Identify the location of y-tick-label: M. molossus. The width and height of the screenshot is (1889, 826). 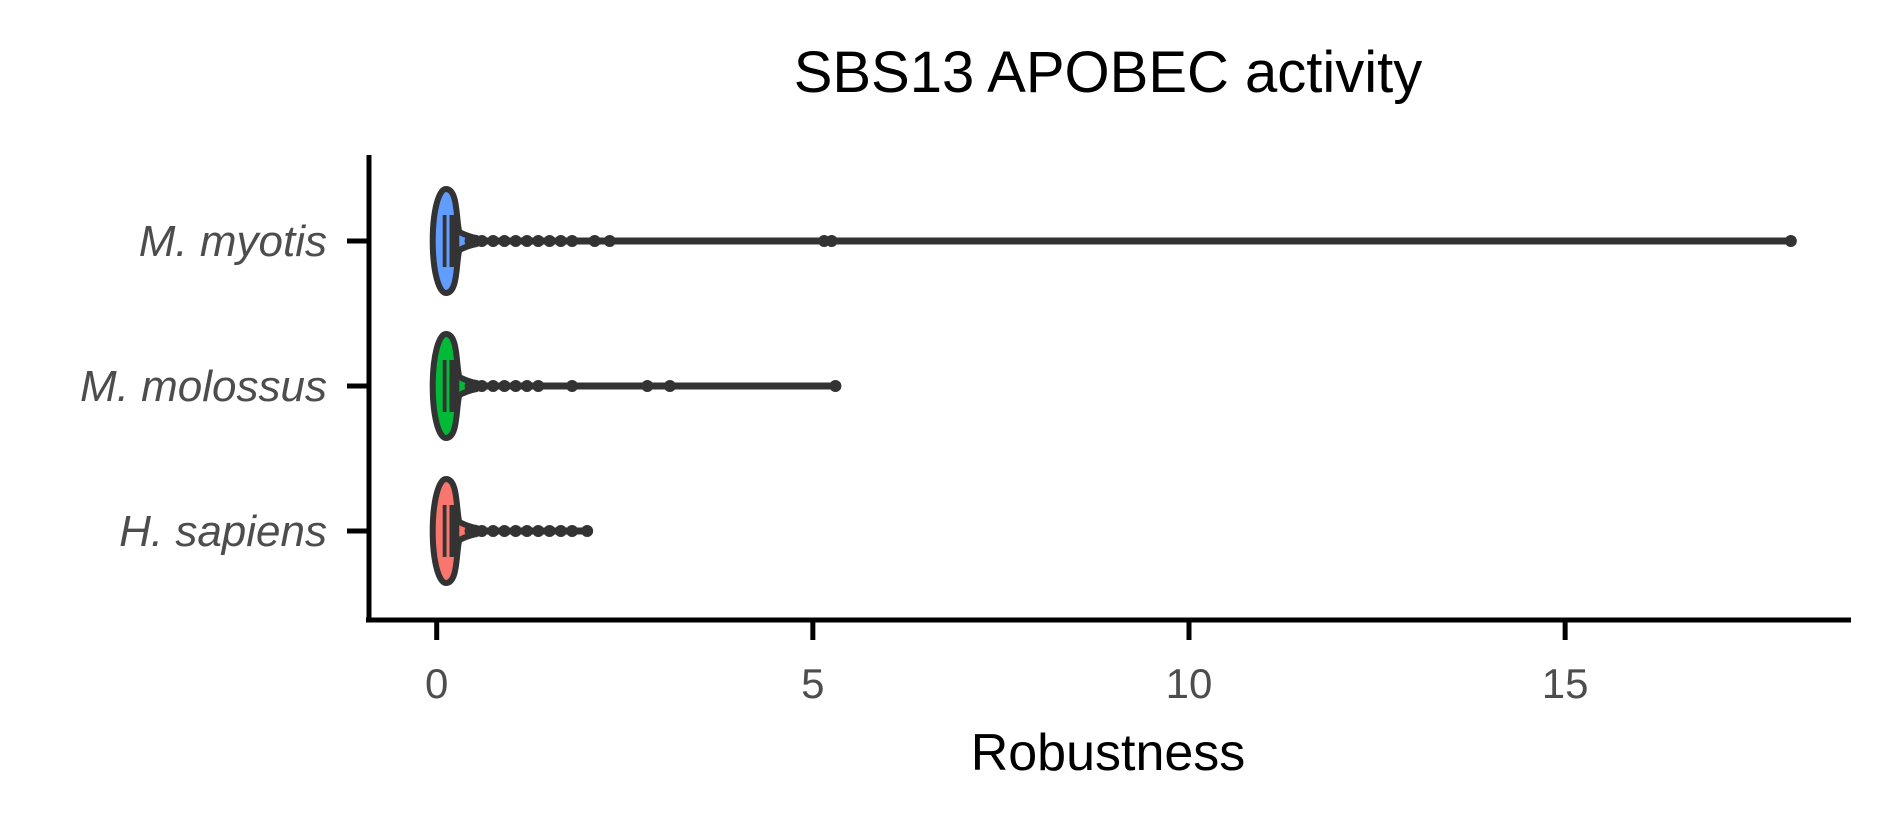
(203, 386).